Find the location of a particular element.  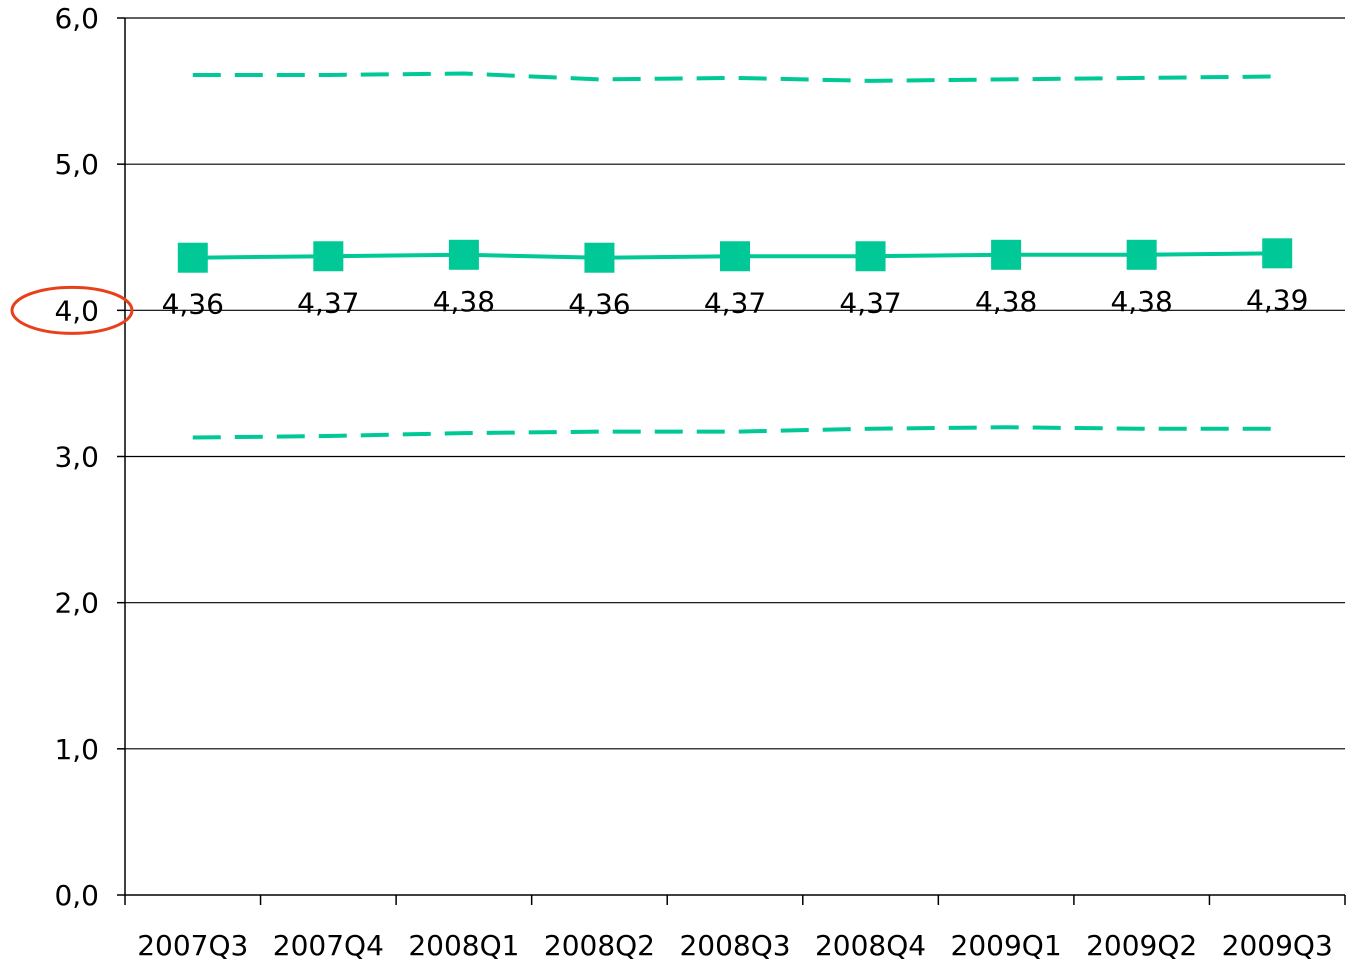

x-tick-label: 2009Q2 is located at coordinates (1141, 944).